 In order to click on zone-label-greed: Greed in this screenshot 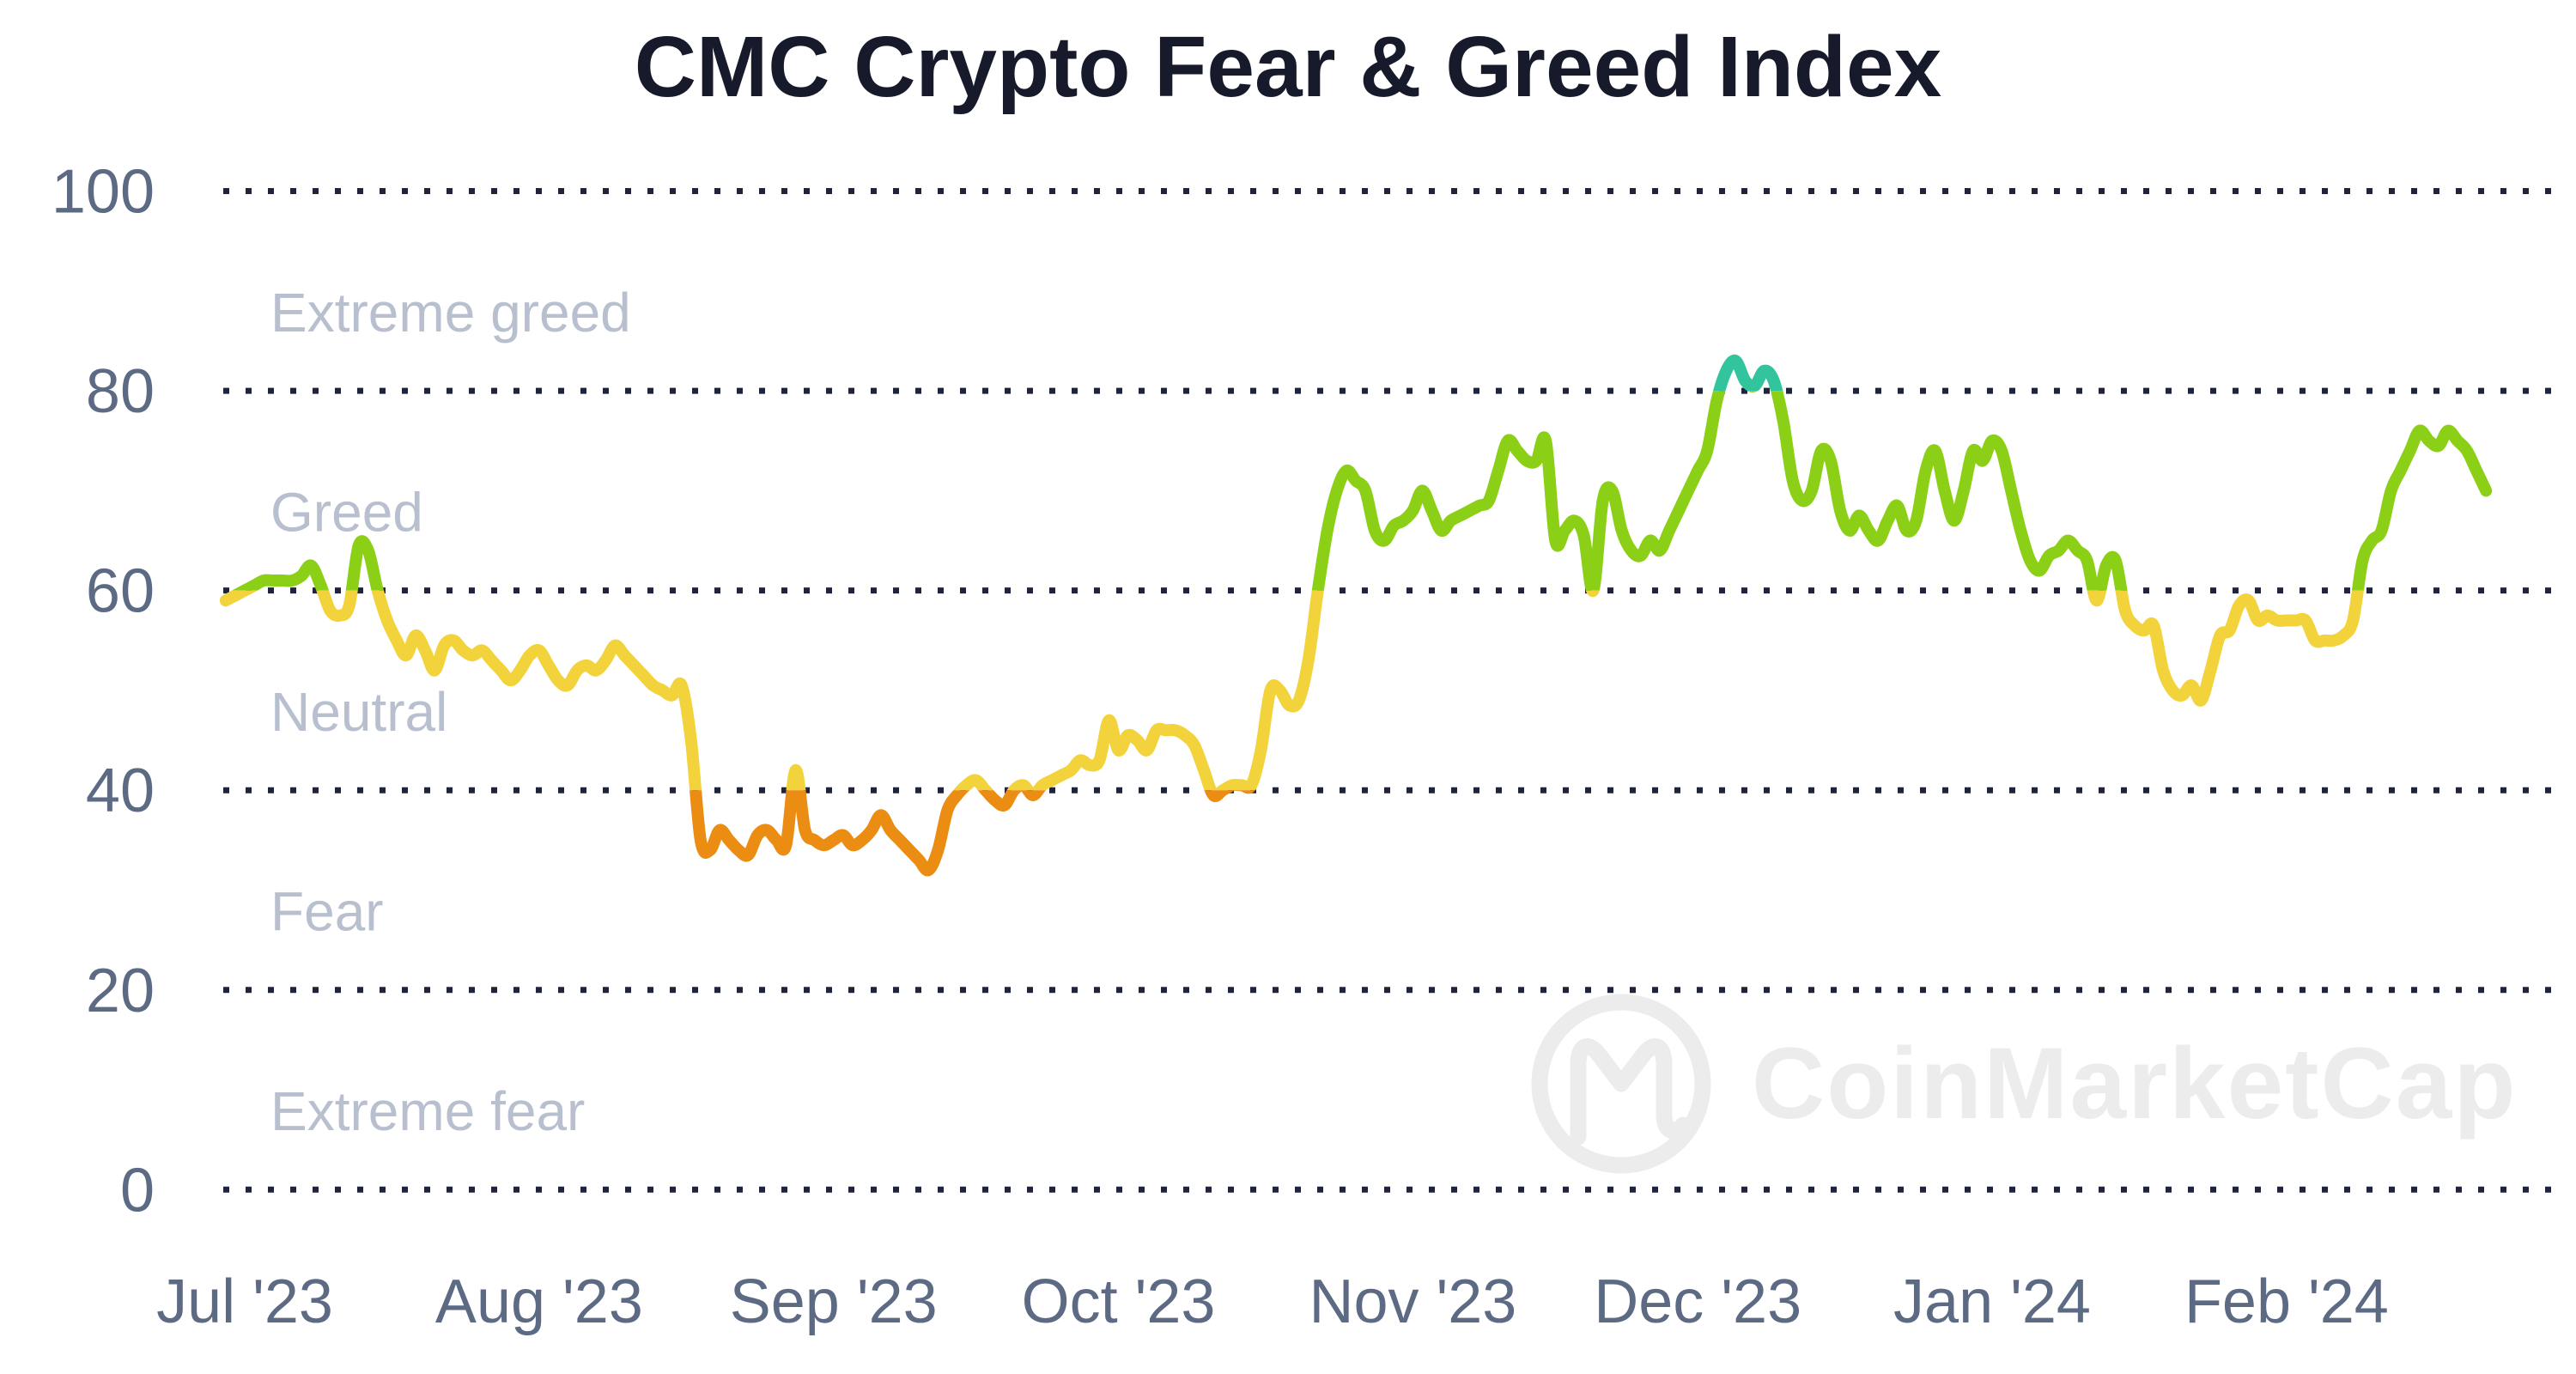, I will do `click(346, 512)`.